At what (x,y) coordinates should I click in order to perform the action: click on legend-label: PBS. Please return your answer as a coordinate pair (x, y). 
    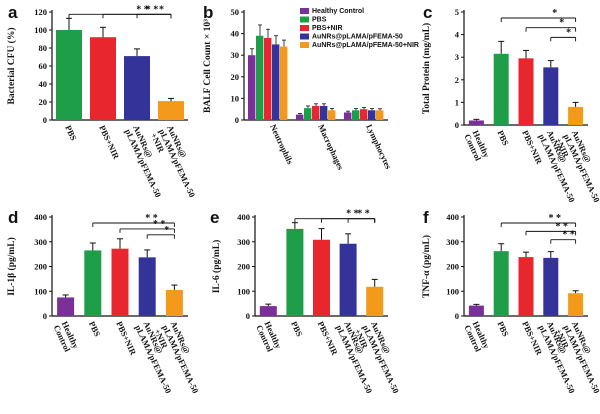
    Looking at the image, I should click on (319, 20).